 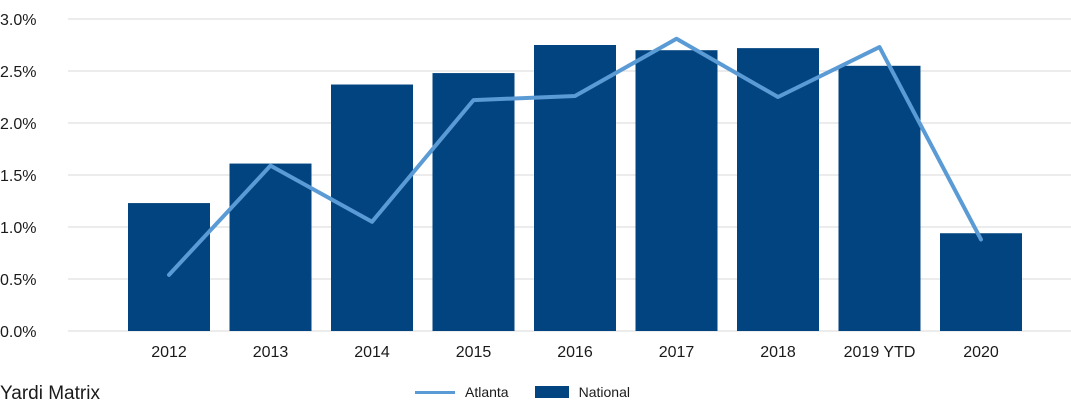 I want to click on y-tick-label: 3.0%, so click(x=18, y=20).